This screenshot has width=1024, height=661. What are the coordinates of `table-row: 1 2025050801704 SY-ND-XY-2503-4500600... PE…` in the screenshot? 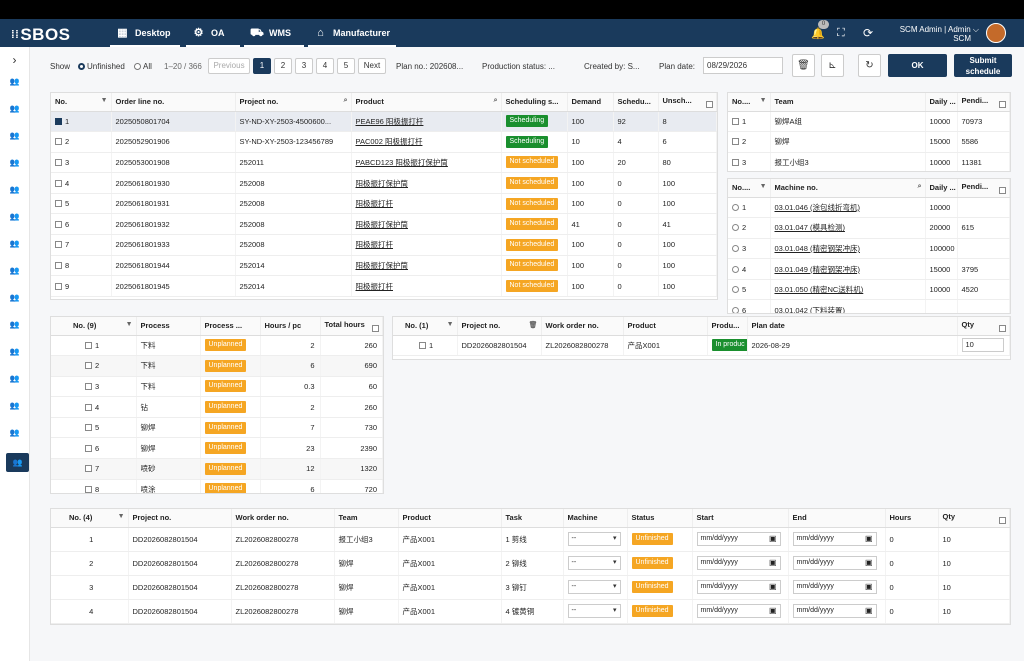 It's located at (384, 122).